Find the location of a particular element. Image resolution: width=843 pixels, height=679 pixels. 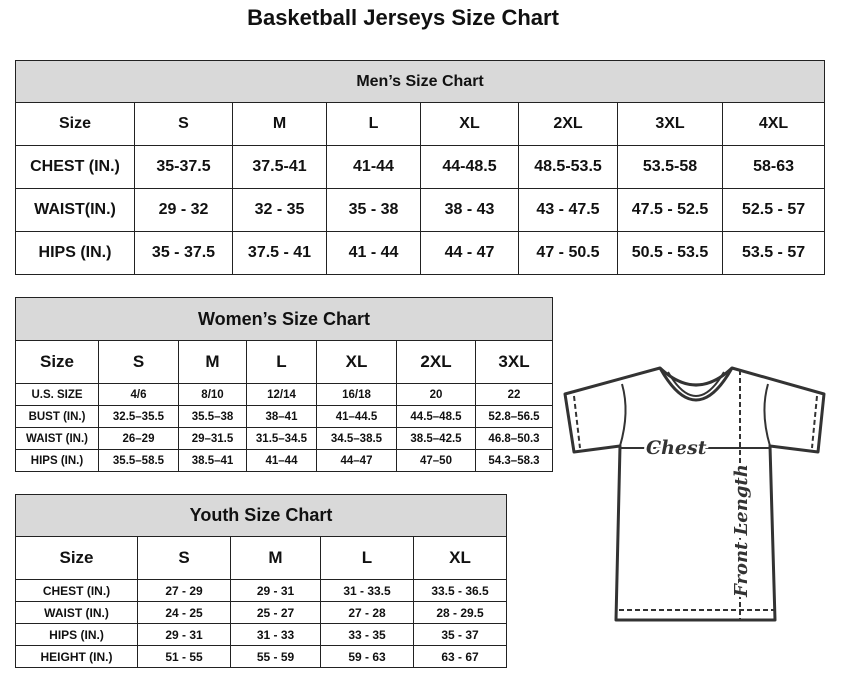

value-cell: 52.8–56.5 is located at coordinates (514, 416).